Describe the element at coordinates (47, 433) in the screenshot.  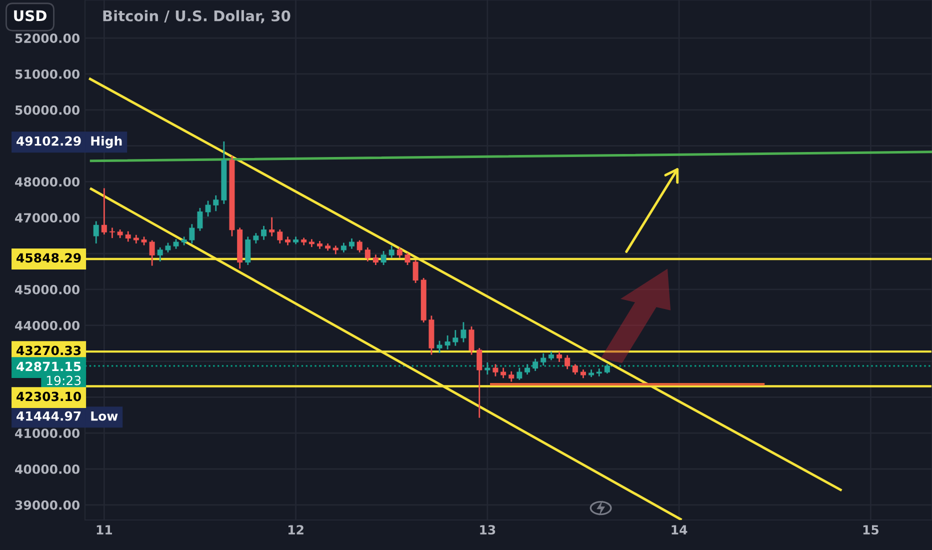
I see `y-tick-label: 41000.00` at that location.